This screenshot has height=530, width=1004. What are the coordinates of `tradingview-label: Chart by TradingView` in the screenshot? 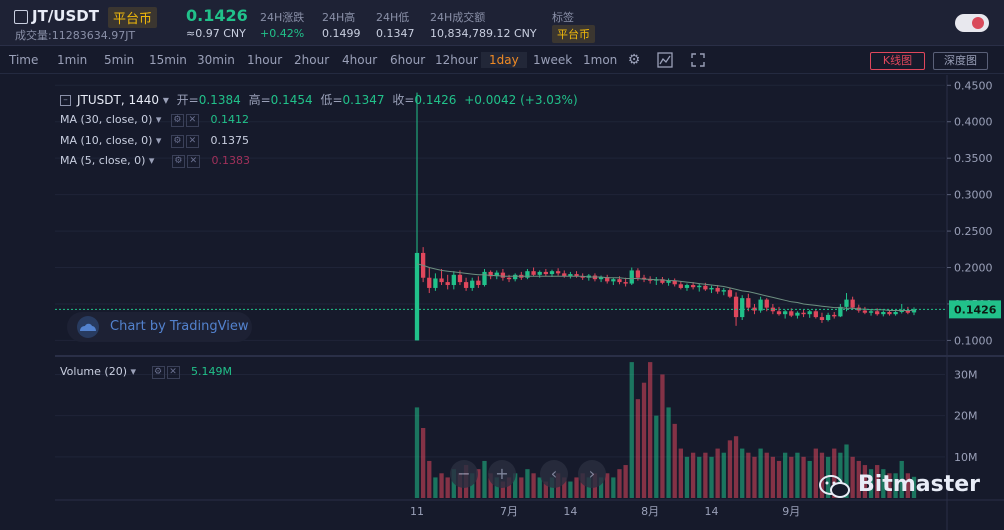 It's located at (179, 326).